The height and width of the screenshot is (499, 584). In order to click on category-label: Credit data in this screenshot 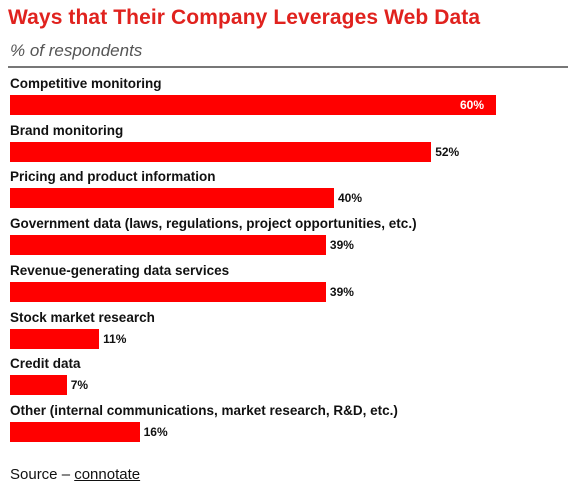, I will do `click(45, 364)`.